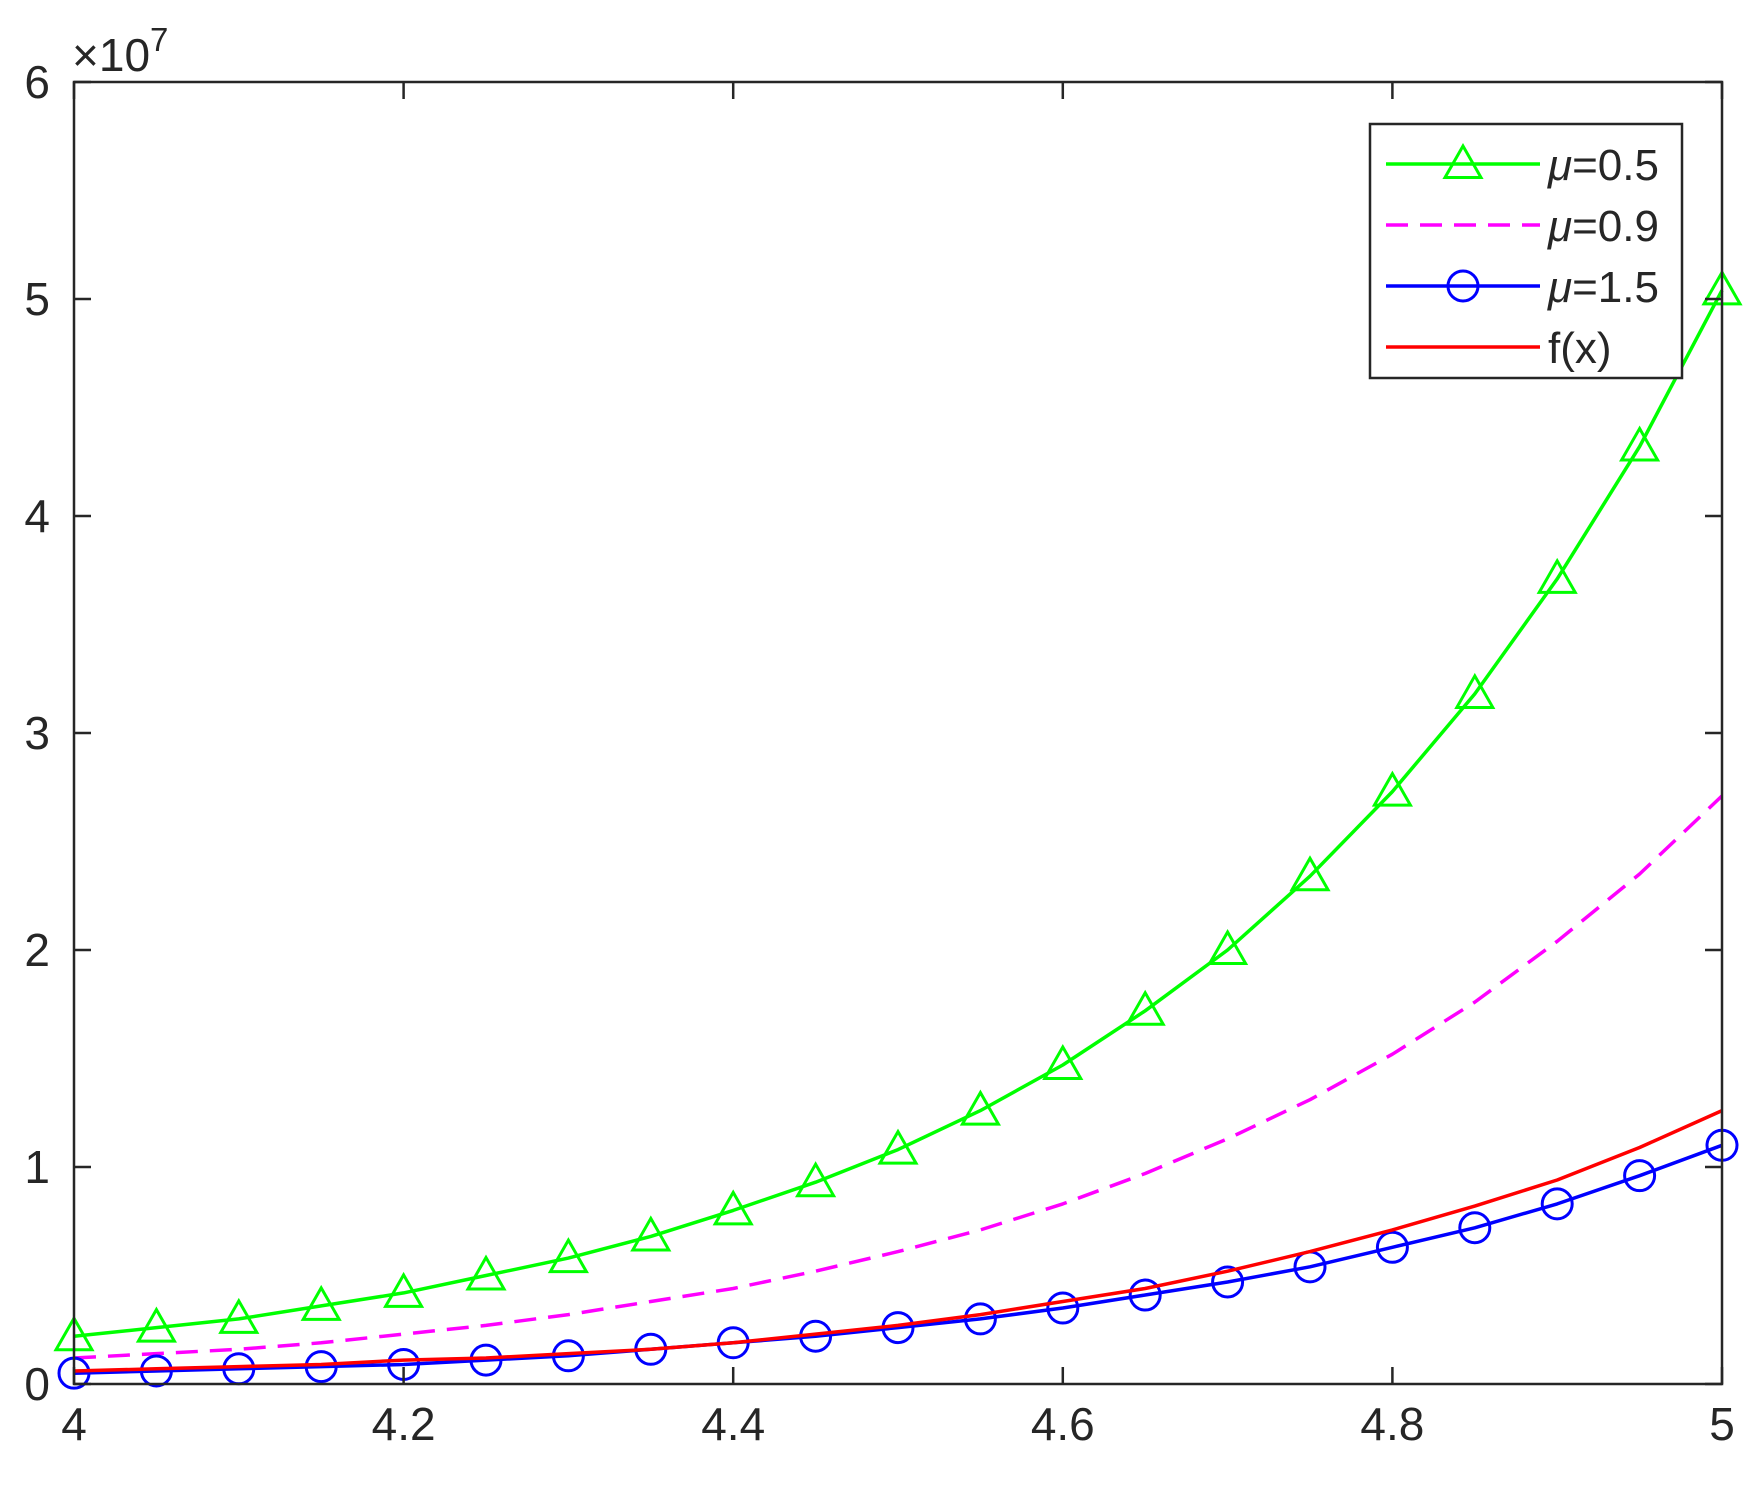 Image resolution: width=1757 pixels, height=1489 pixels. Describe the element at coordinates (733, 1424) in the screenshot. I see `x-tick-label-2: 4.4` at that location.